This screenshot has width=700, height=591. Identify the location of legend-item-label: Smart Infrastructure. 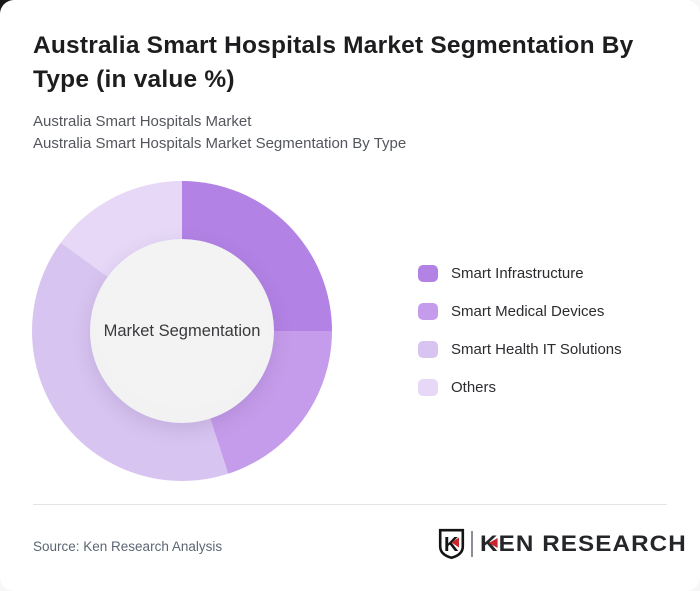
(517, 273).